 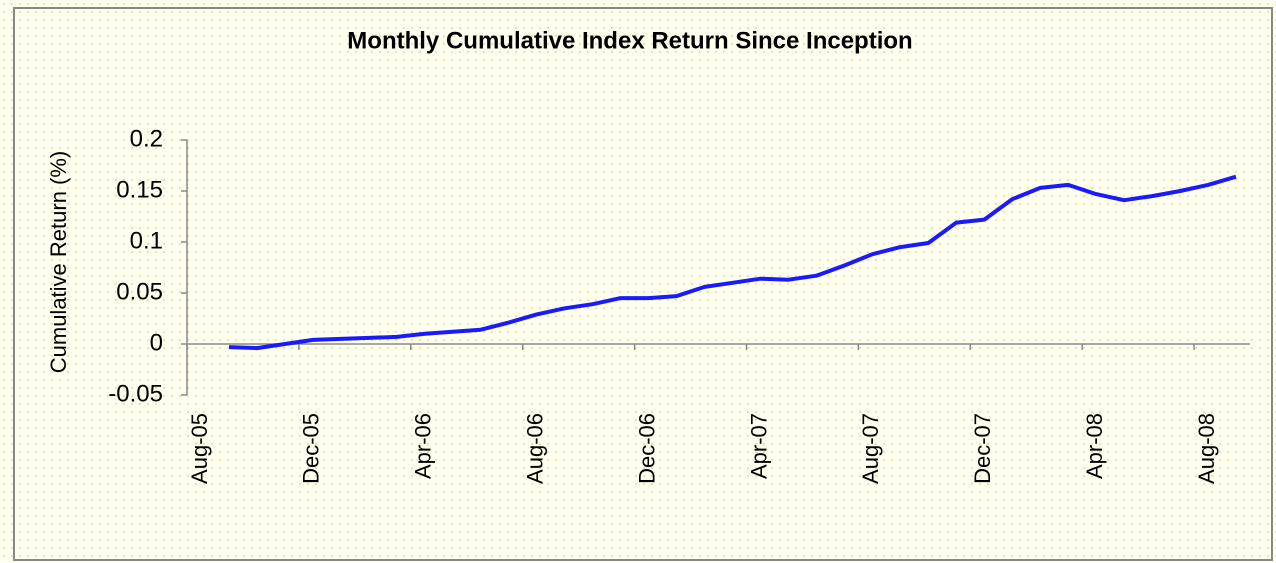 I want to click on x-tick-label: Aug-05, so click(x=199, y=448).